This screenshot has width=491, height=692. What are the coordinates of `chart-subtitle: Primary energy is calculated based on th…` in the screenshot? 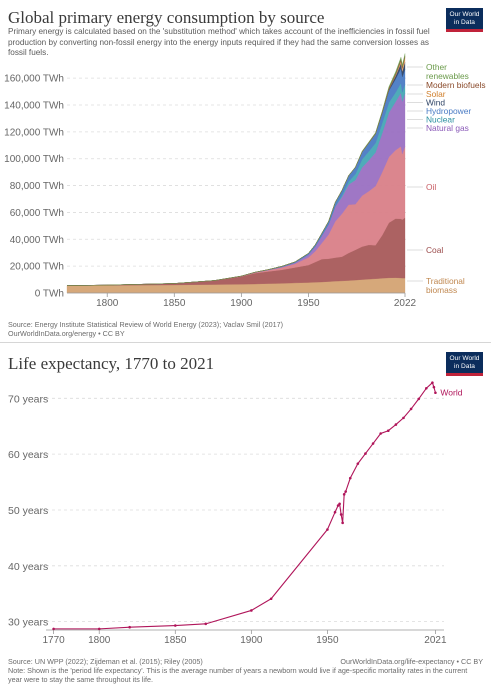 It's located at (219, 42).